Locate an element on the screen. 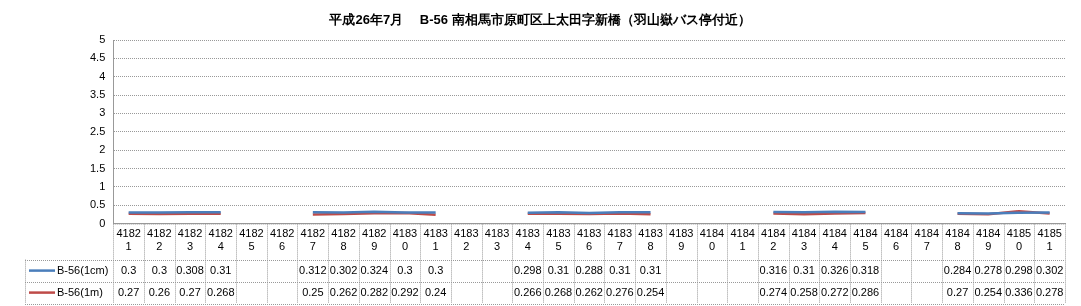 This screenshot has width=1081, height=306. data-label: 0.24 is located at coordinates (435, 291).